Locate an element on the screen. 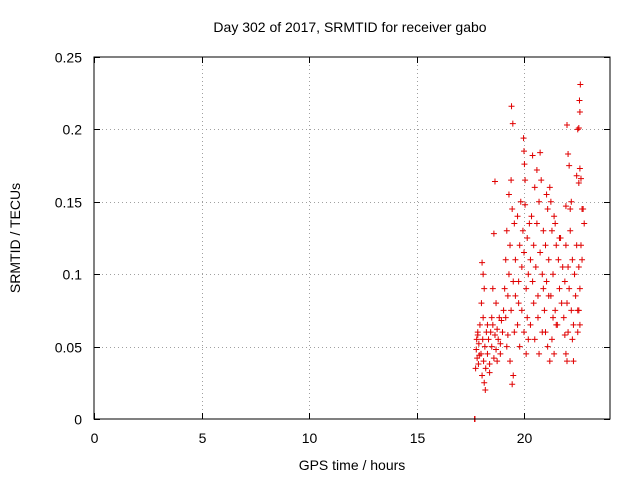 The height and width of the screenshot is (480, 640). x-tick-labels: 0 5 10 15 20 is located at coordinates (312, 438).